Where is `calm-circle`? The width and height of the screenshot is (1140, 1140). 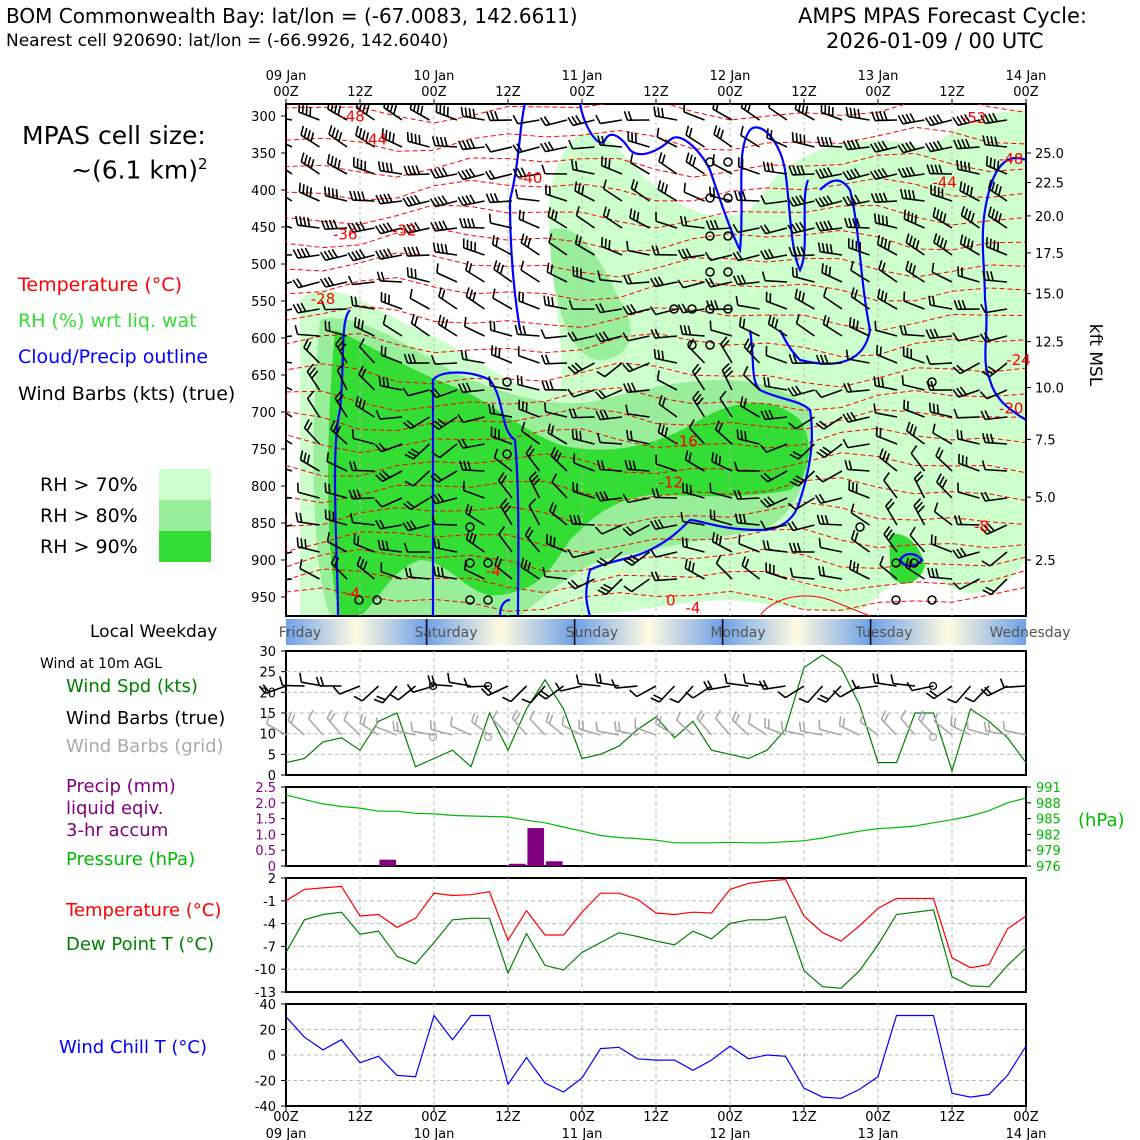 calm-circle is located at coordinates (507, 454).